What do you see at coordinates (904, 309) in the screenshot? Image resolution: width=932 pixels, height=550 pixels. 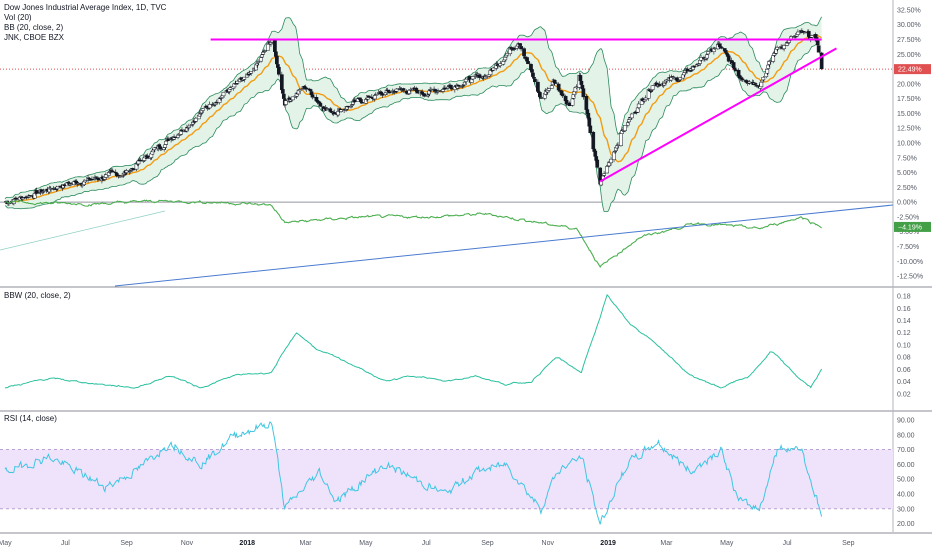 I see `bbw-tick-label: 0.16` at bounding box center [904, 309].